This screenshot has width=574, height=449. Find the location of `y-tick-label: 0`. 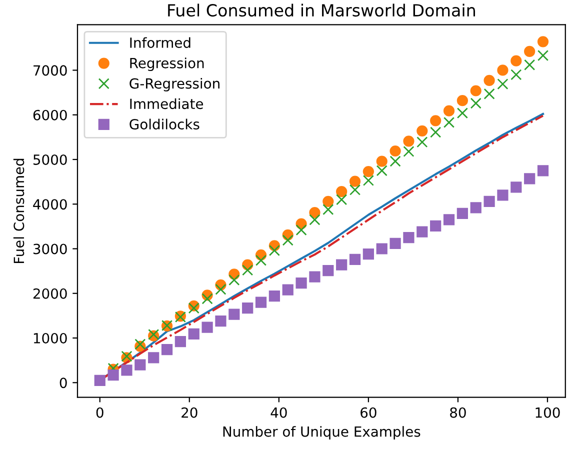

y-tick-label: 0 is located at coordinates (63, 383).